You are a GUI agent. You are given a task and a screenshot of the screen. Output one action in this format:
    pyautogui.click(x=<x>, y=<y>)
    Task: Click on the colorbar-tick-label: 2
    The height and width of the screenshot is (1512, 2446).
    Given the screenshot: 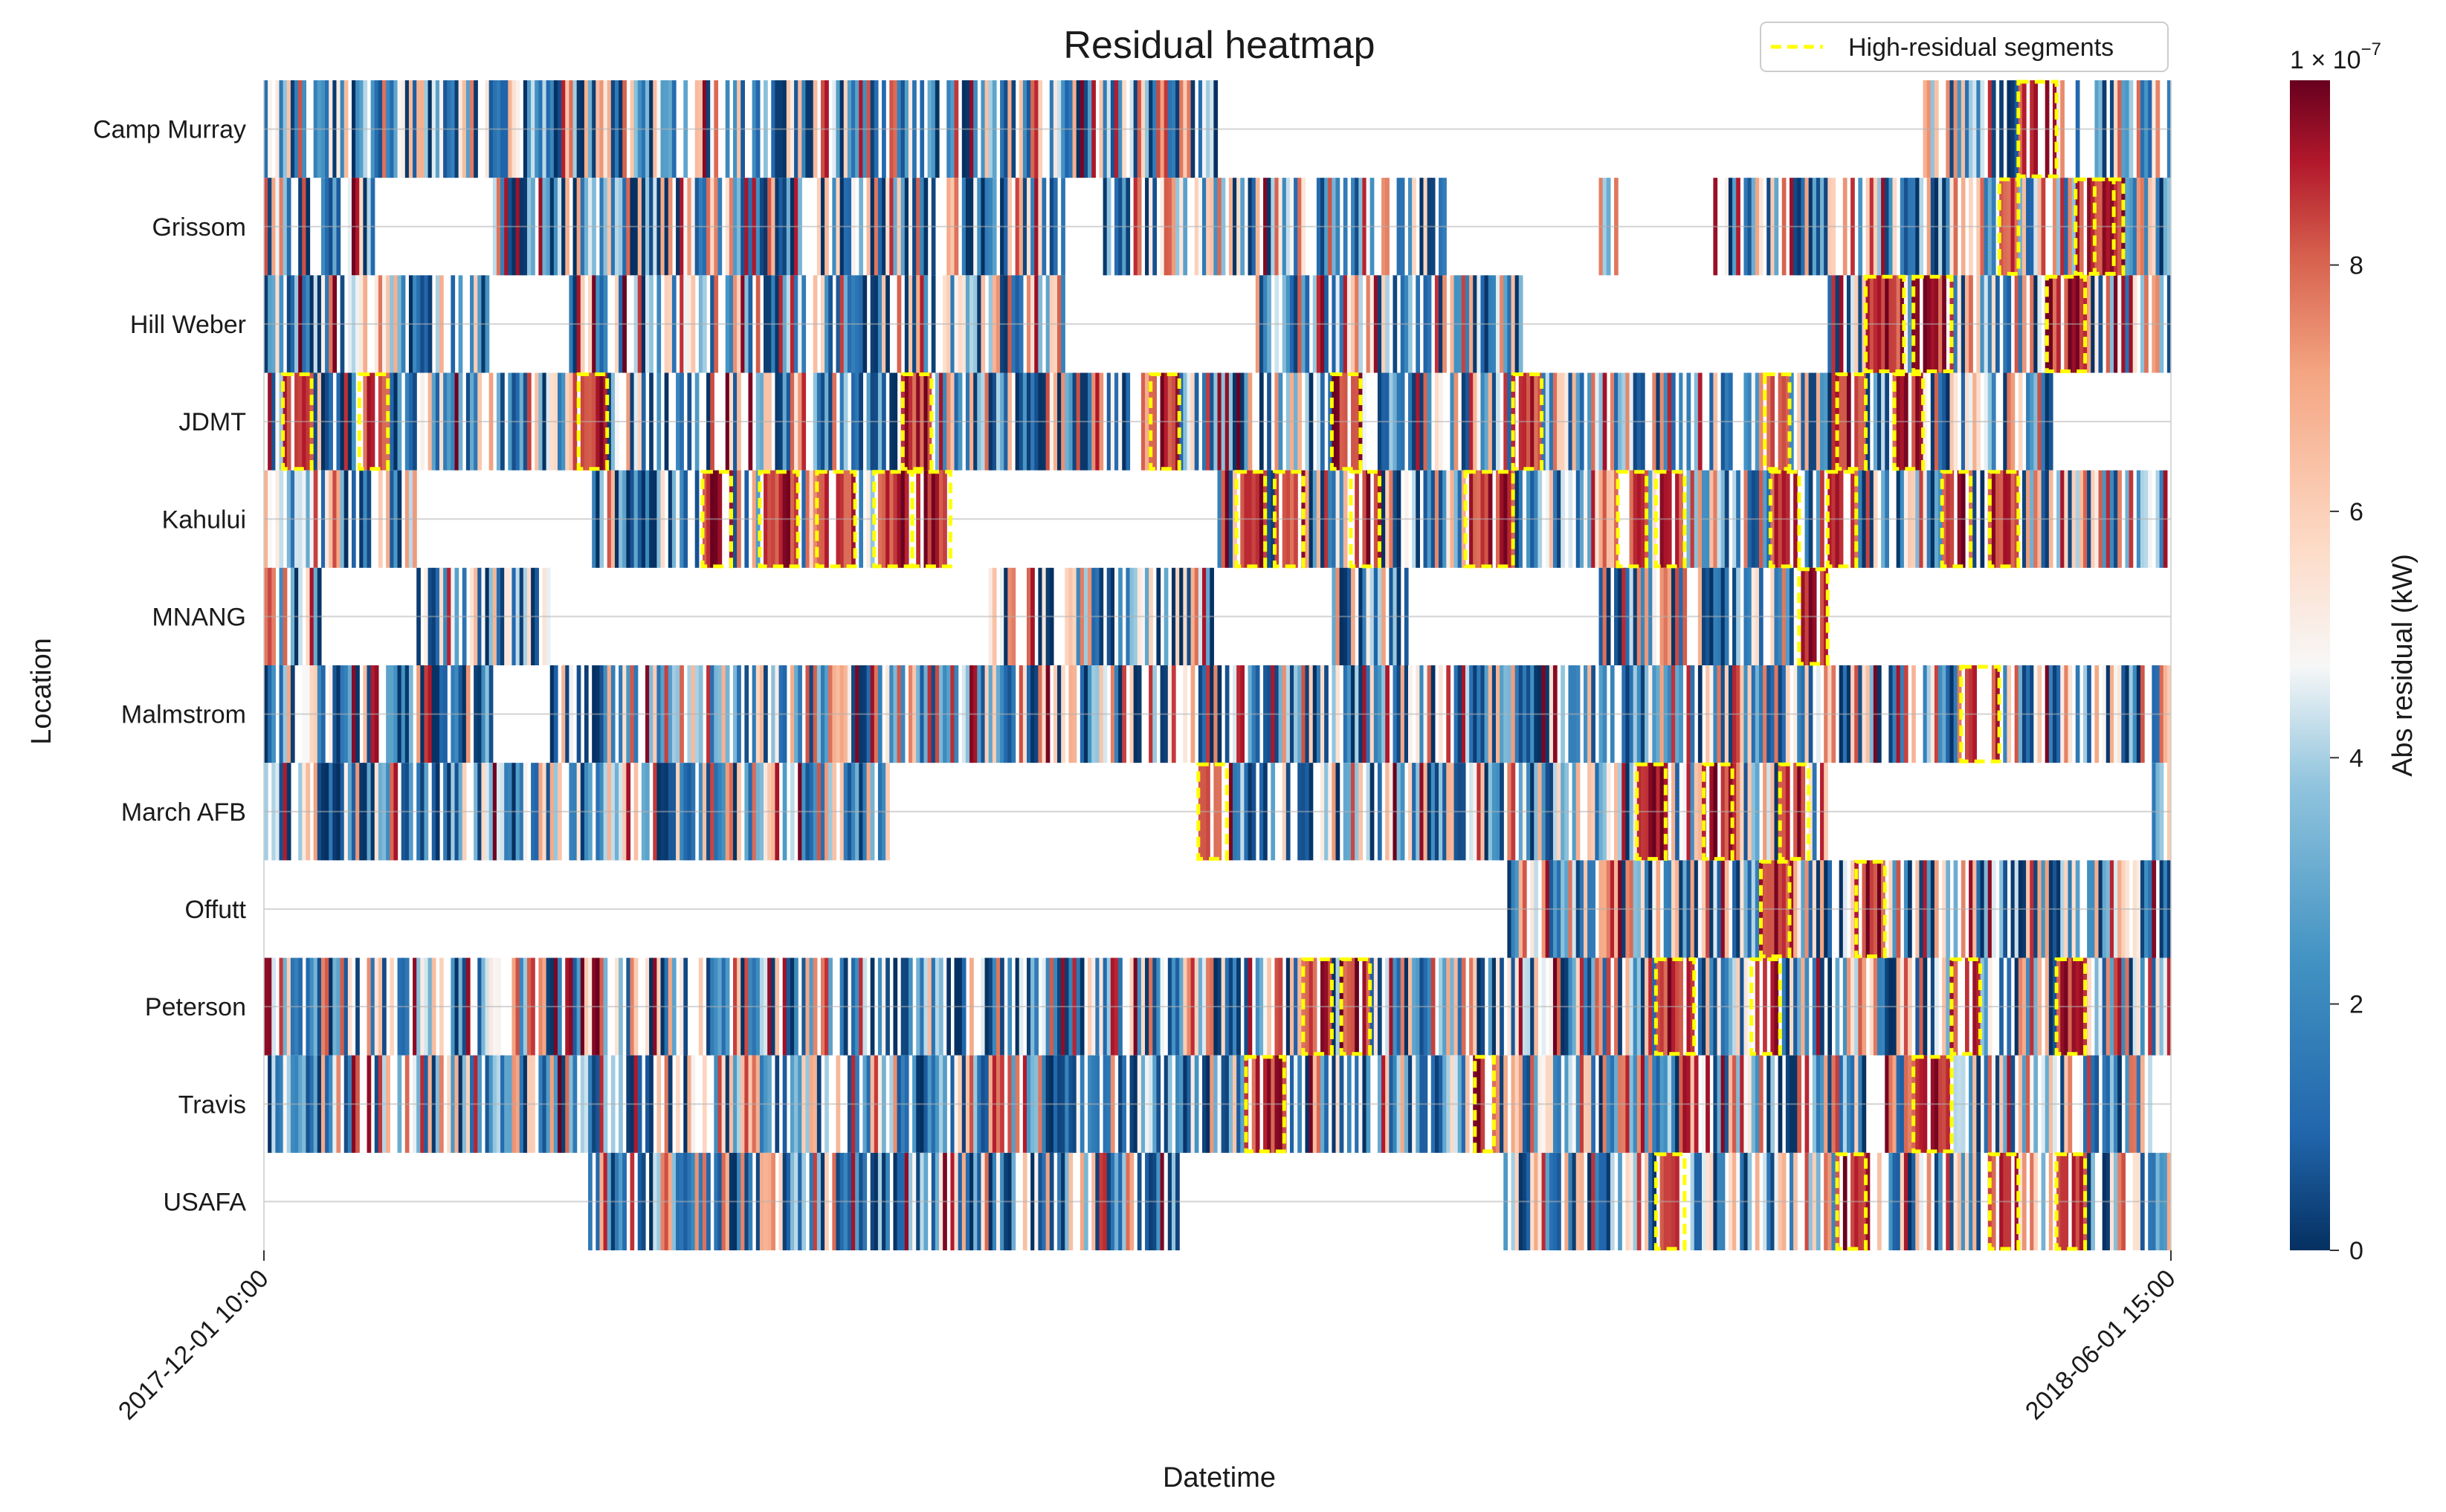 What is the action you would take?
    pyautogui.click(x=2356, y=1005)
    